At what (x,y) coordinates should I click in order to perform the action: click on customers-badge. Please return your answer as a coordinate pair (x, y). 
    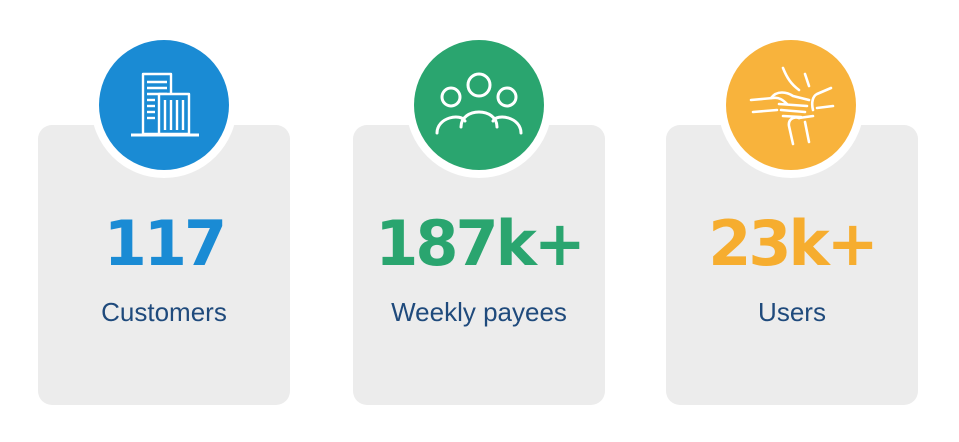
    Looking at the image, I should click on (164, 105).